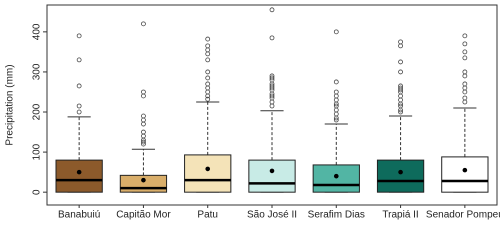  What do you see at coordinates (37, 31) in the screenshot?
I see `y-tick-label: 400` at bounding box center [37, 31].